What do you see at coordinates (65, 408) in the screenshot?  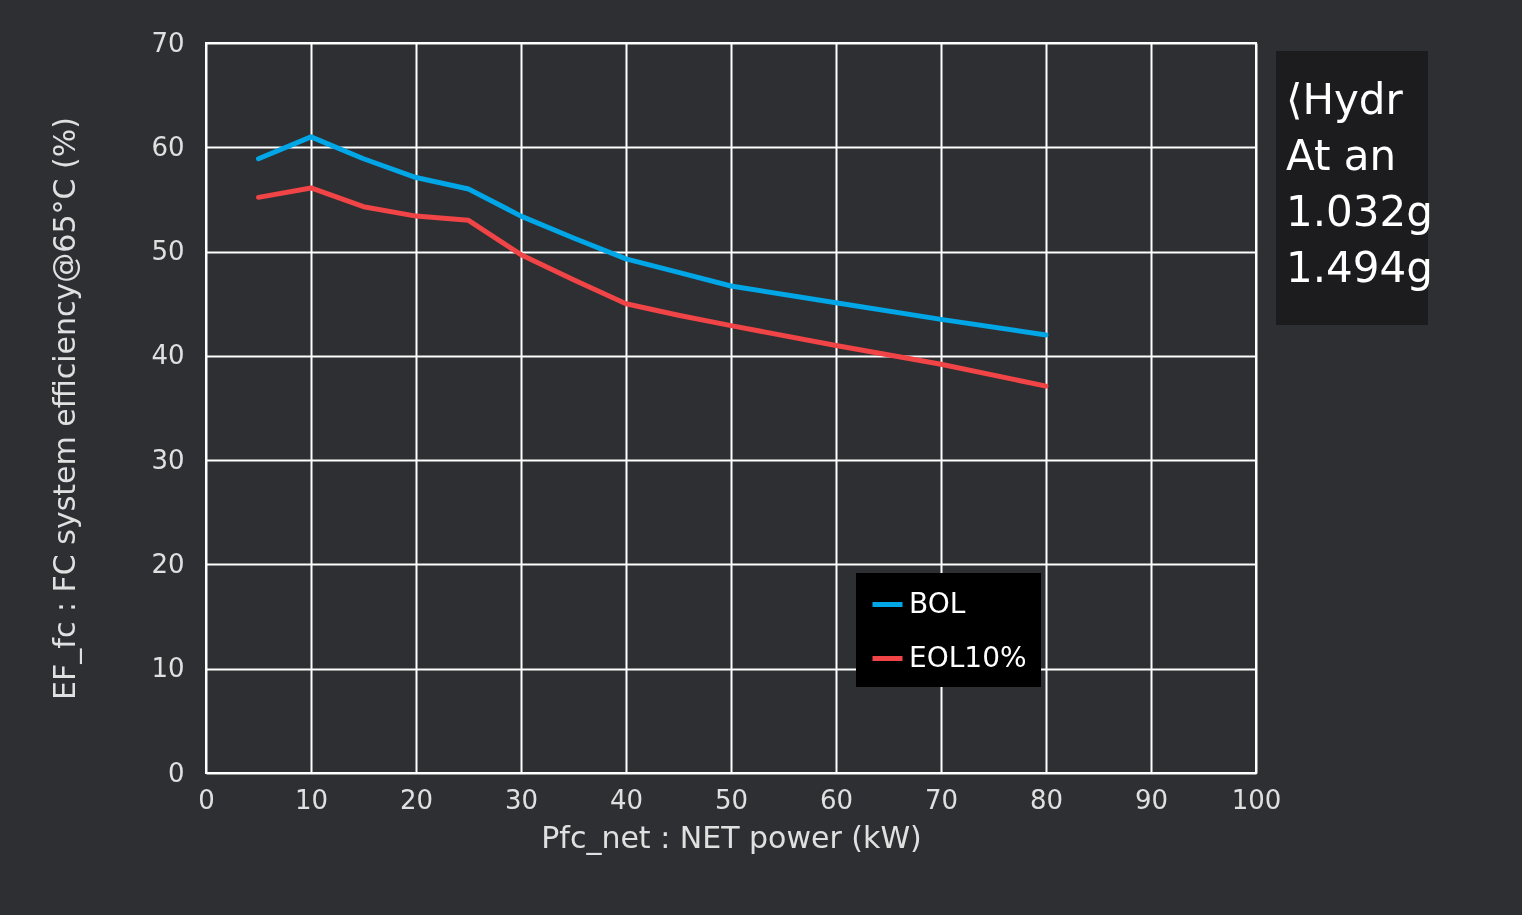 I see `y-axis-title: EF_fc : FC system efficiency@65°C (%)` at bounding box center [65, 408].